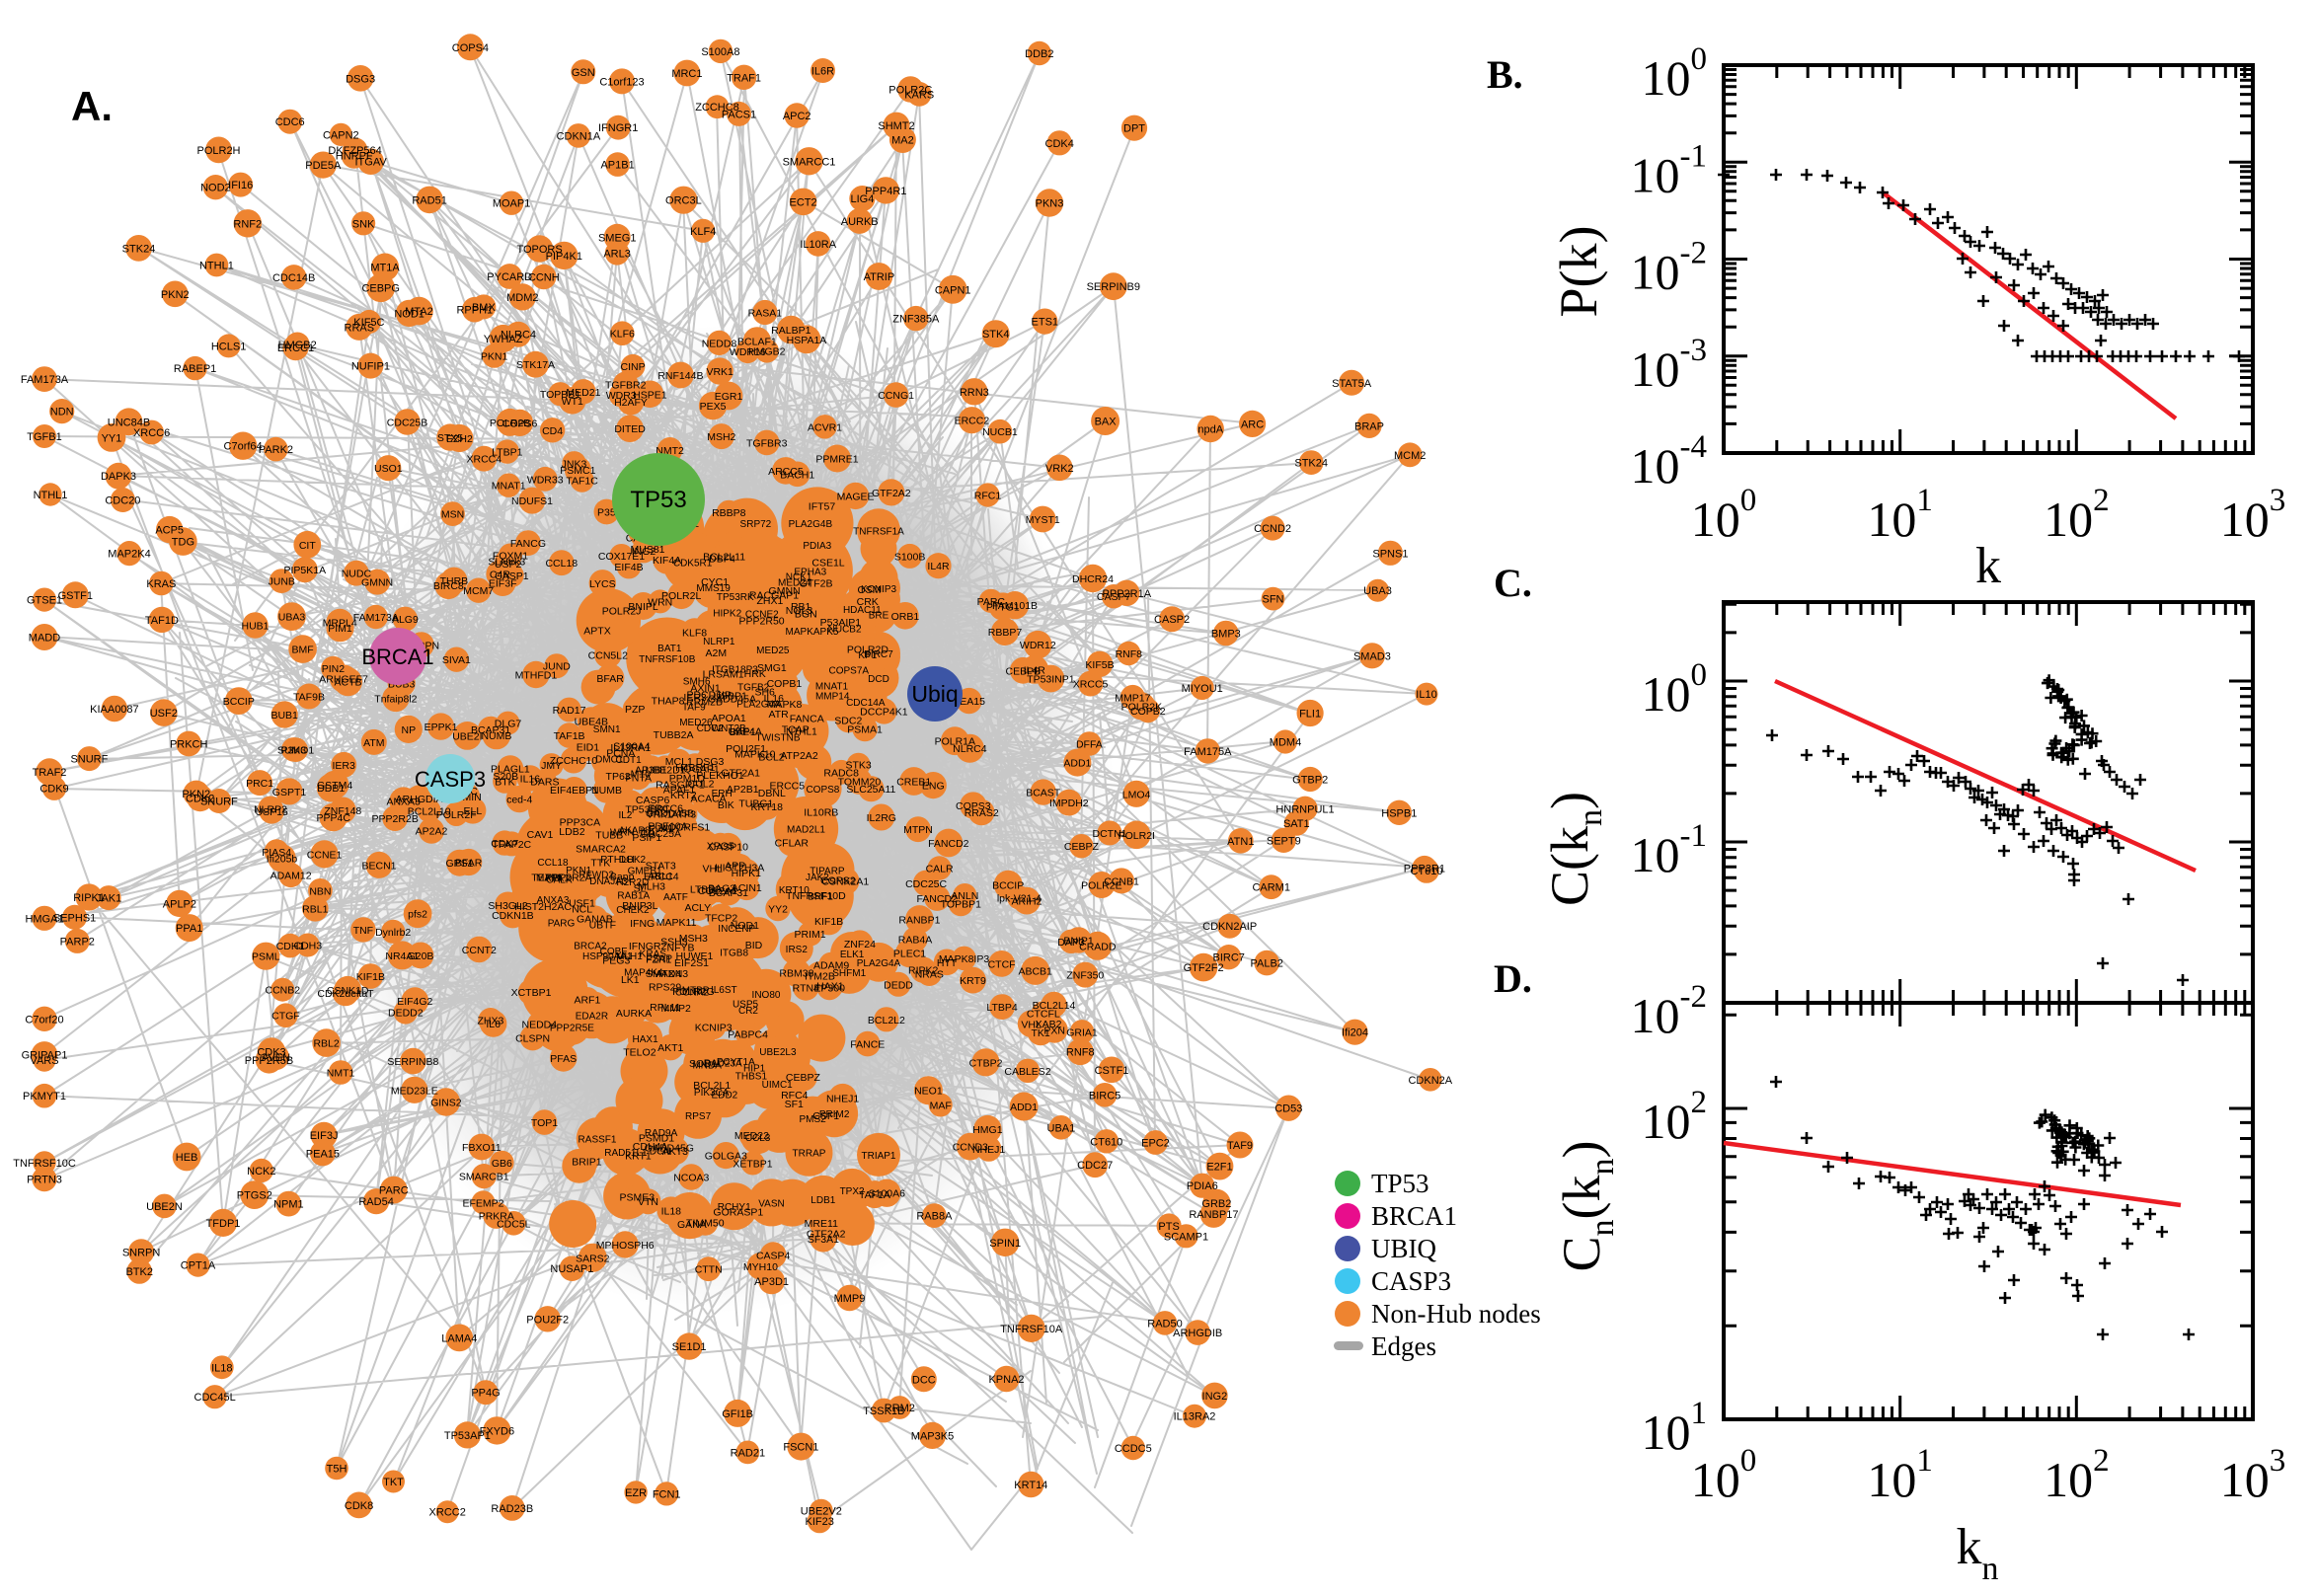 This screenshot has width=2316, height=1596. I want to click on svg-text: NOD2, so click(215, 188).